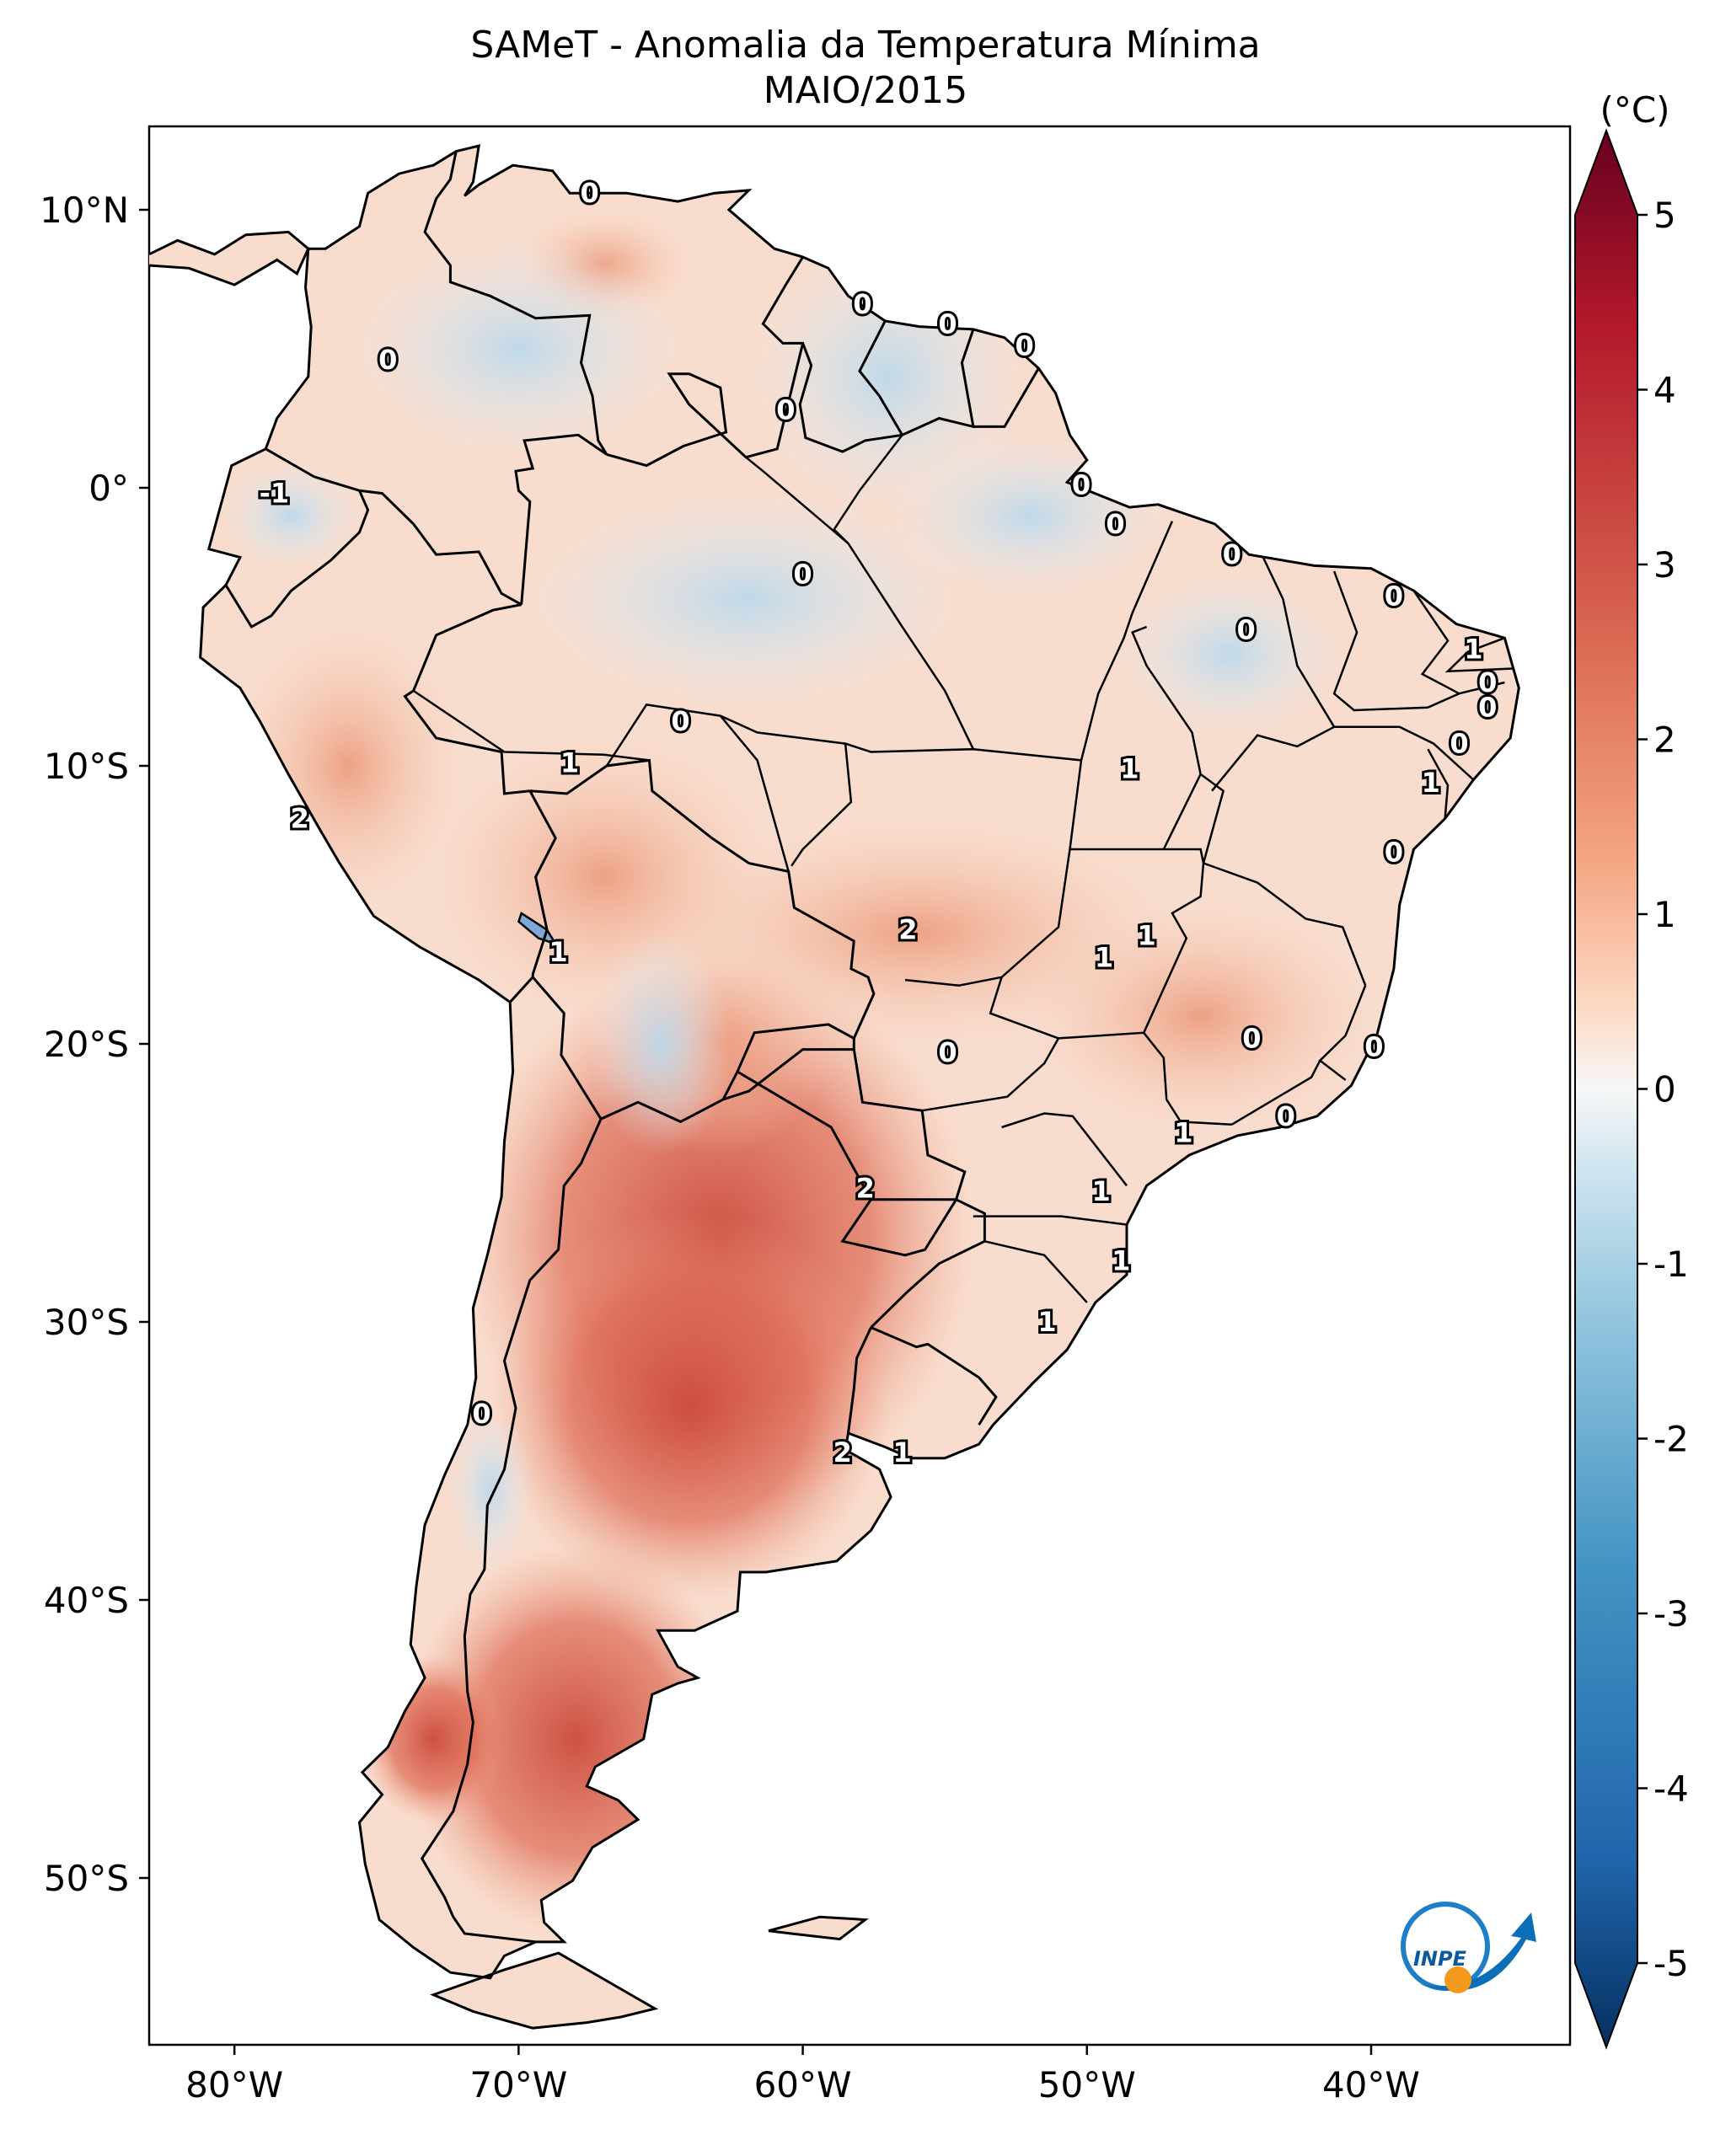  I want to click on latitude-axis: 10°N 0° 10°S 20°S 30°S 40°S 50°S, so click(94, 1044).